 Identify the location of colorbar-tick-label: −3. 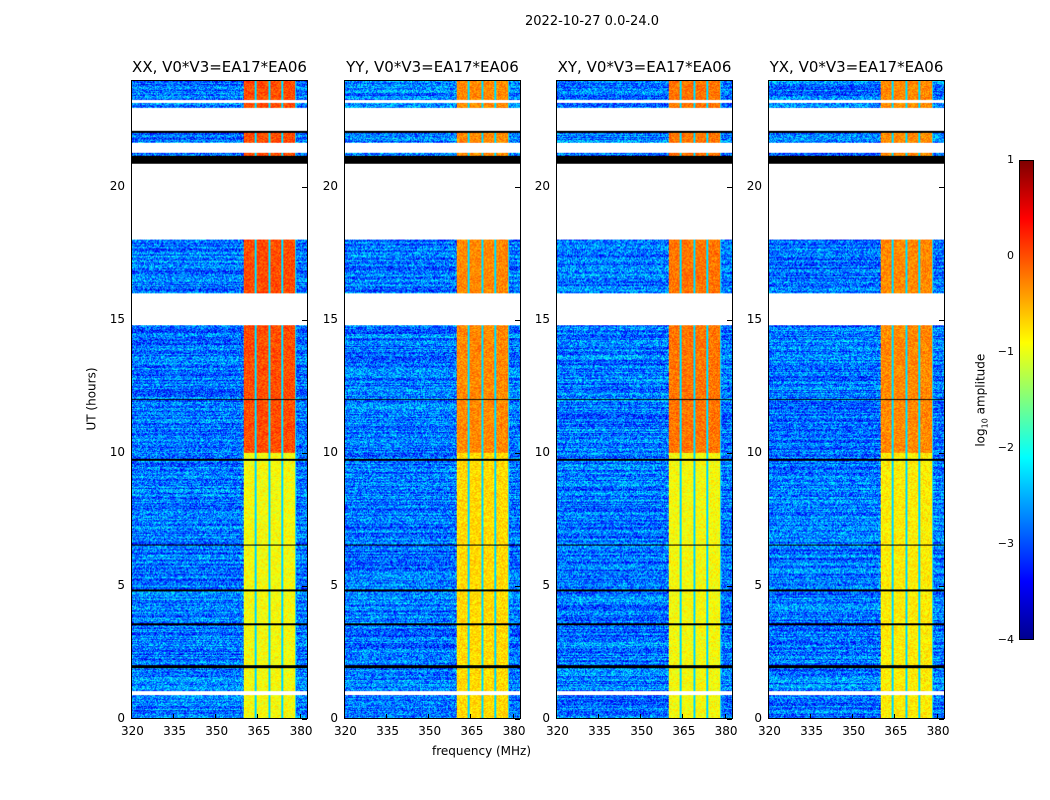
(1005, 543).